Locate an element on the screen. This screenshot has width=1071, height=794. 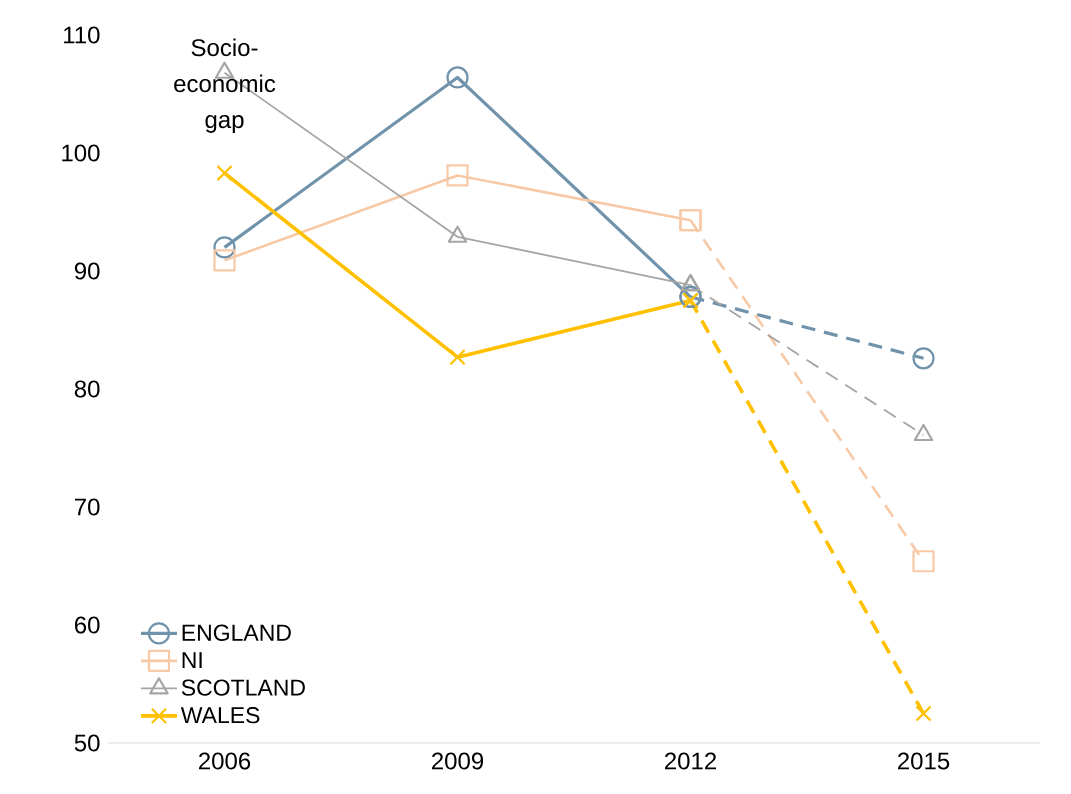
y-tick-label: 50 is located at coordinates (87, 743).